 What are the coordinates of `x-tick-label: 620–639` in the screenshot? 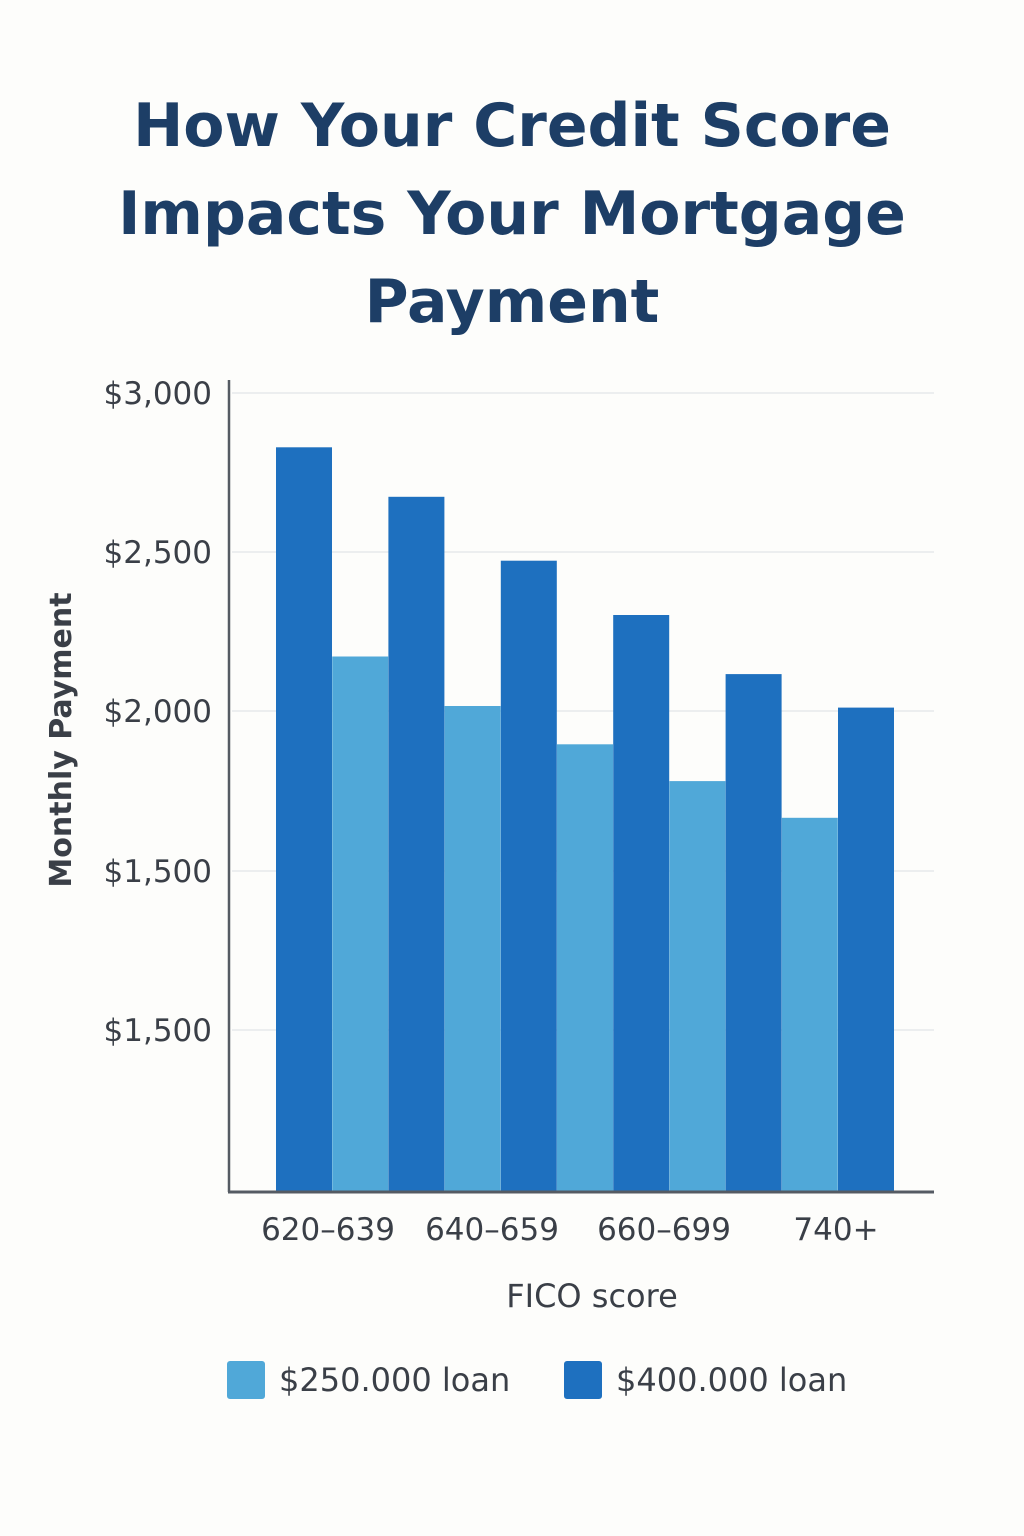 It's located at (328, 1230).